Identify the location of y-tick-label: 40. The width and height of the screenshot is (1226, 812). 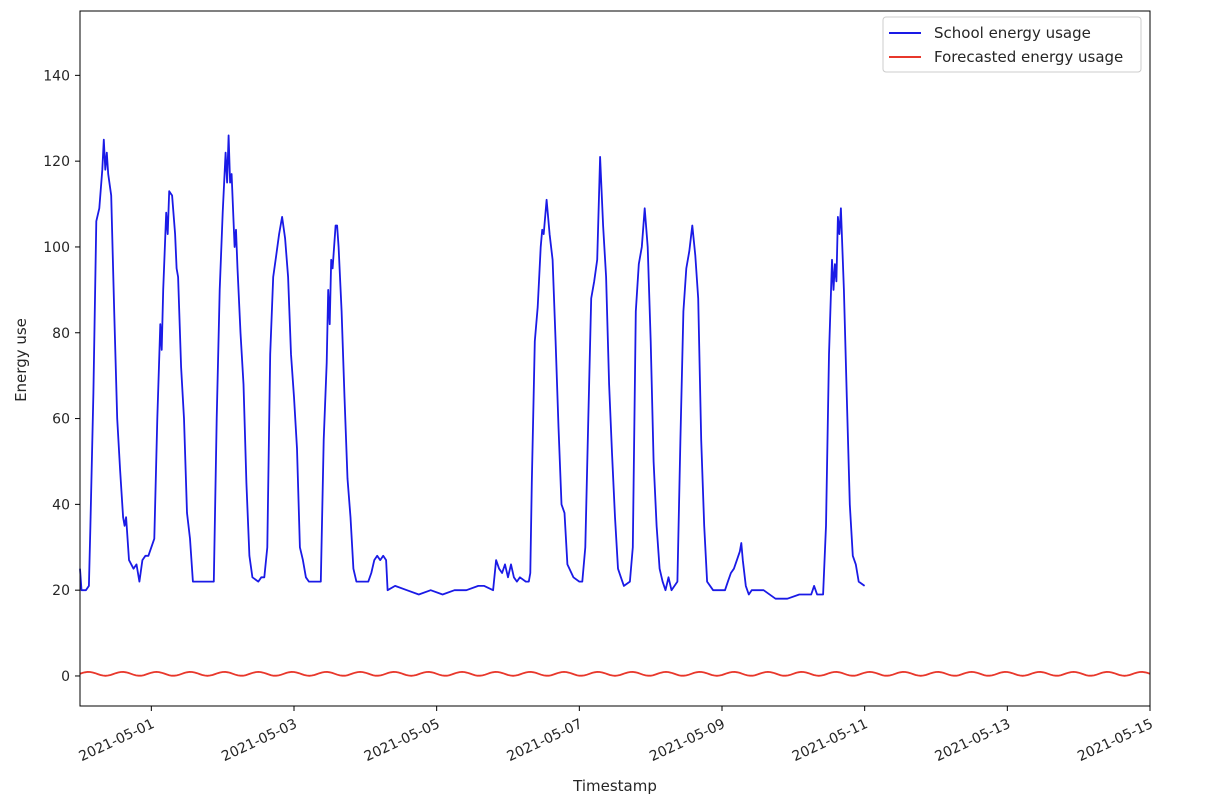
(61, 505).